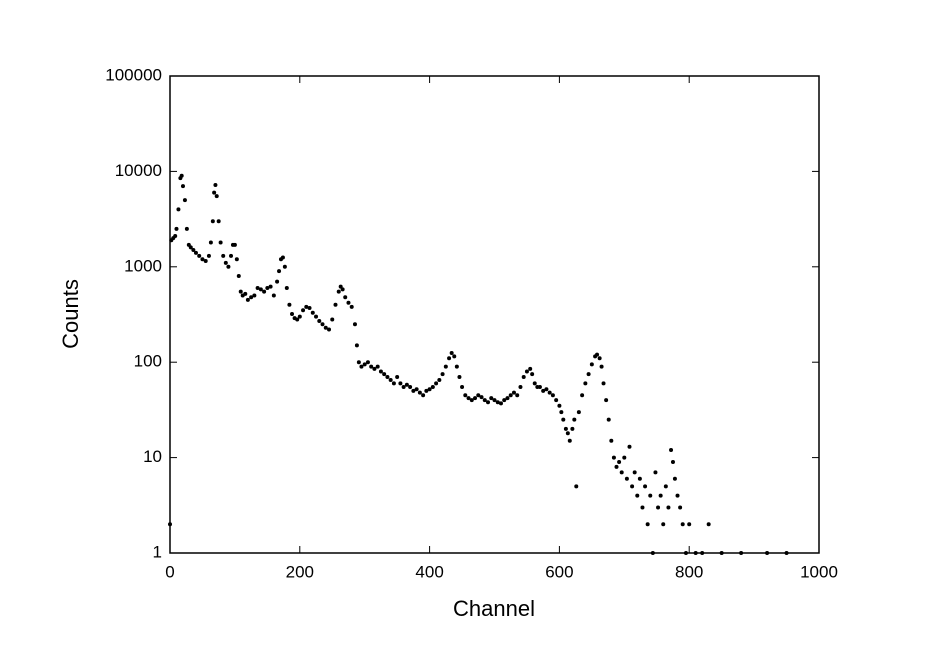 Image resolution: width=951 pixels, height=669 pixels. What do you see at coordinates (559, 571) in the screenshot?
I see `x-tick-label: 600` at bounding box center [559, 571].